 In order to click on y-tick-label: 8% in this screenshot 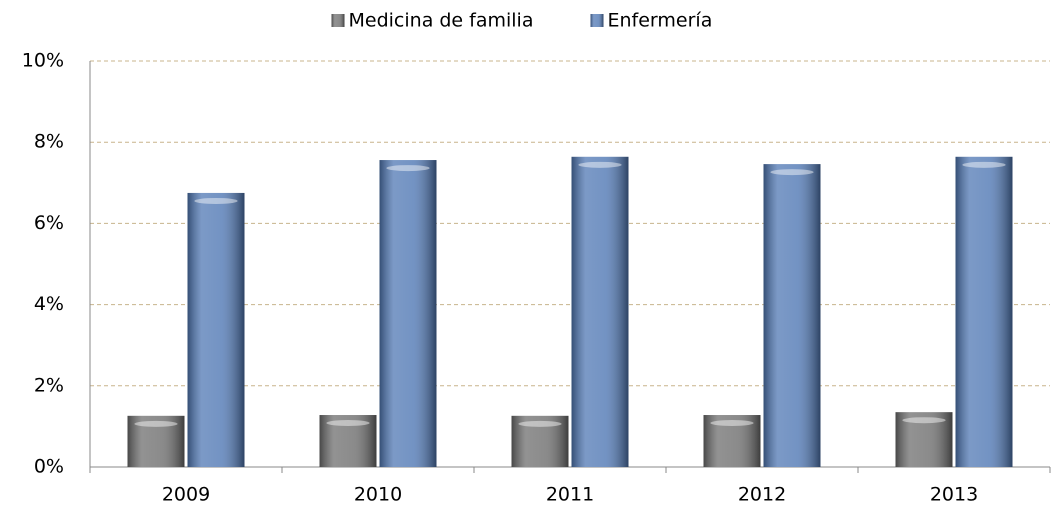, I will do `click(49, 142)`.